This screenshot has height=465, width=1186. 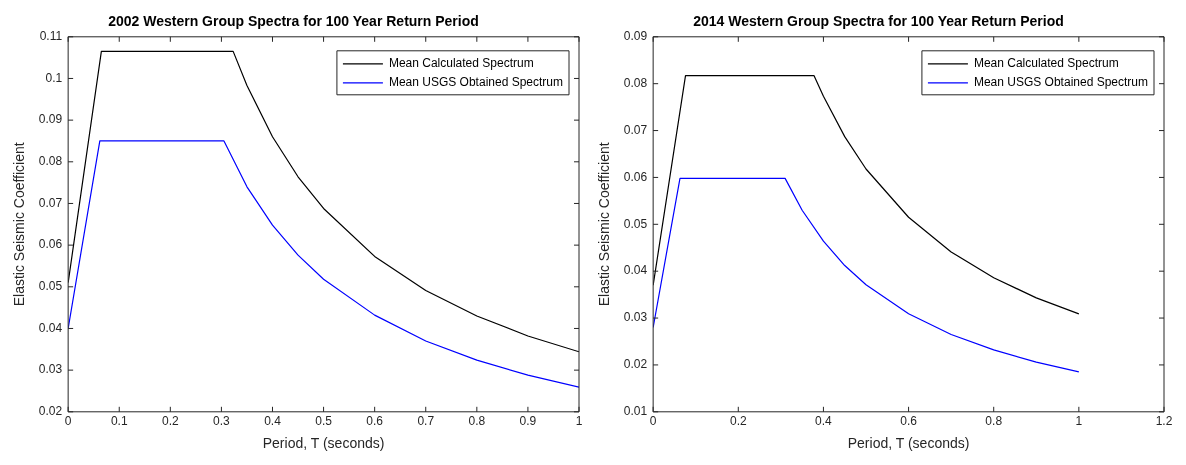 I want to click on x-tick-label: 0.9, so click(x=528, y=421).